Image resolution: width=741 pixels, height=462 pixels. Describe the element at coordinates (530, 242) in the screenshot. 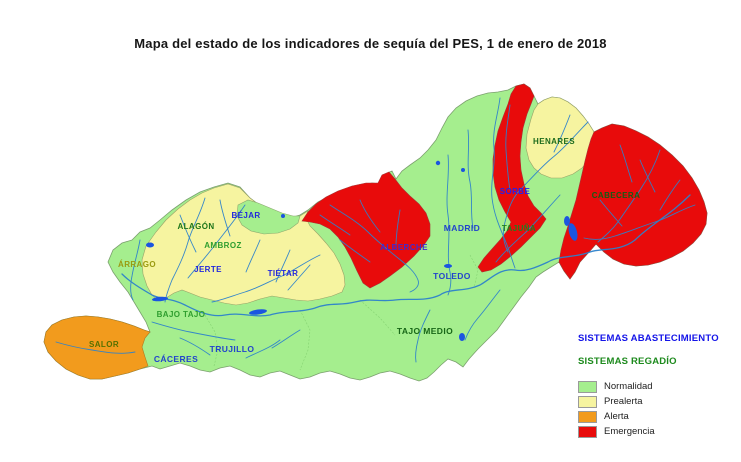

I see `green-gap-tajuna` at that location.